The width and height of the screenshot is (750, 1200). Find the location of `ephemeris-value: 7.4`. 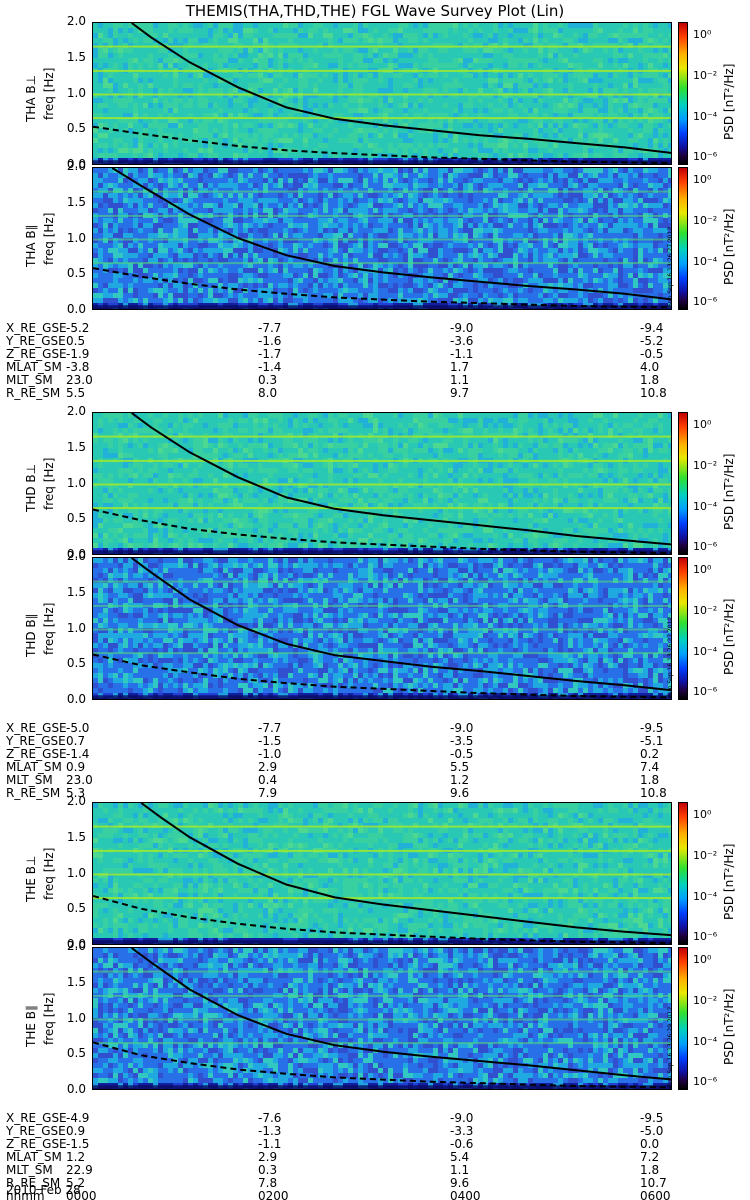

ephemeris-value: 7.4 is located at coordinates (660, 767).